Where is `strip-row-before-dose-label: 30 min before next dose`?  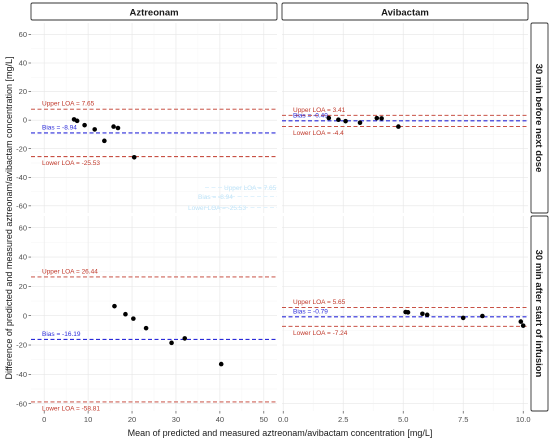
strip-row-before-dose-label: 30 min before next dose is located at coordinates (538, 118).